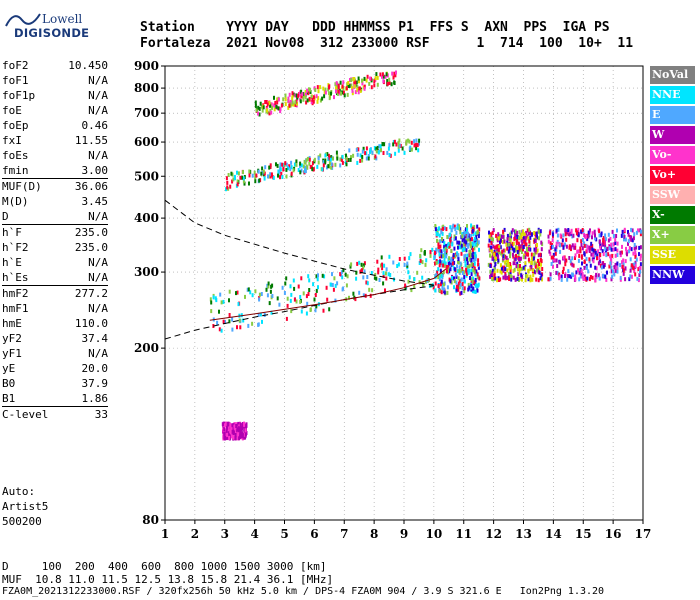  I want to click on param-row: foF2 10.450, so click(55, 65).